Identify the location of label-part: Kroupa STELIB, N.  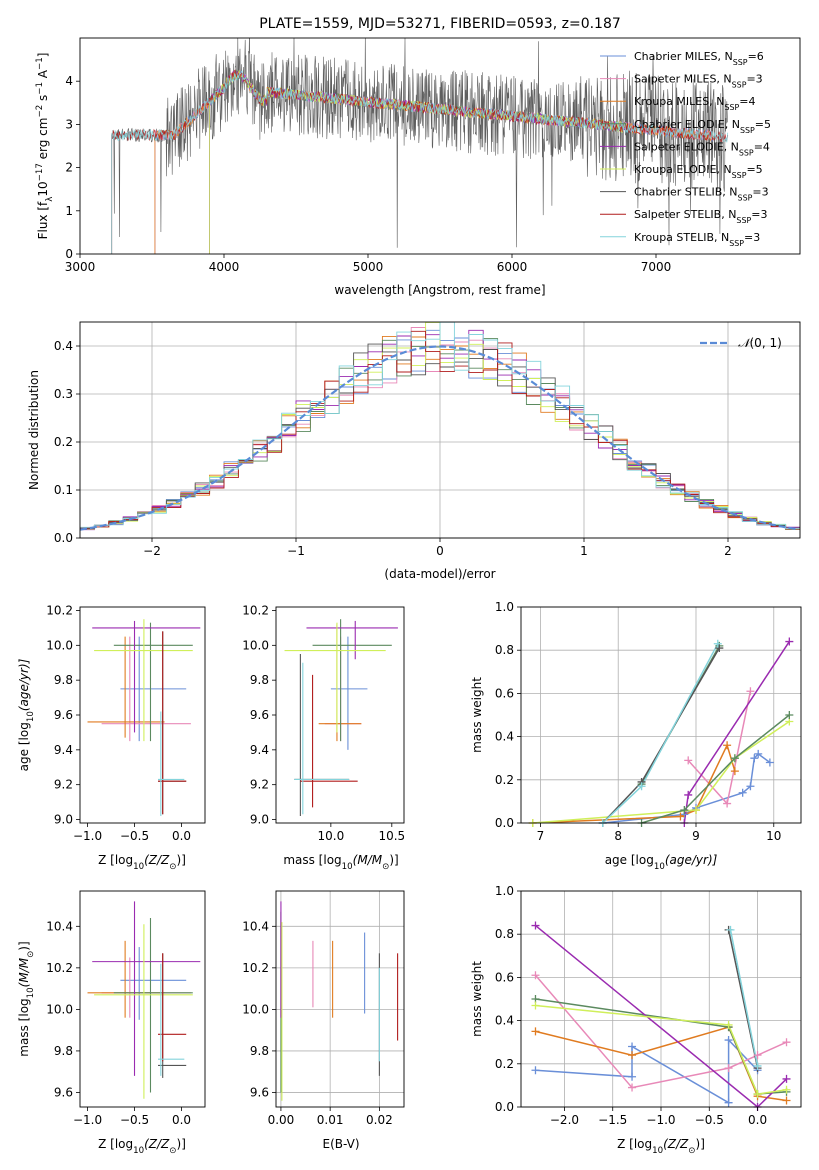
(681, 237).